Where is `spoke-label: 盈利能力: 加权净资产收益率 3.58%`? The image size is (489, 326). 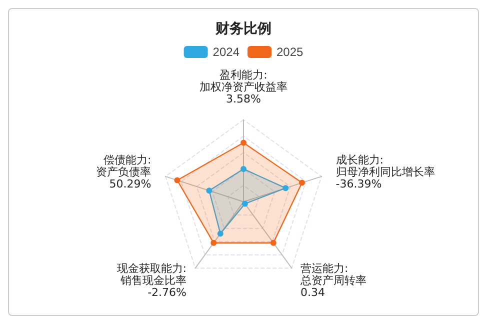 spoke-label: 盈利能力: 加权净资产收益率 3.58% is located at coordinates (244, 87).